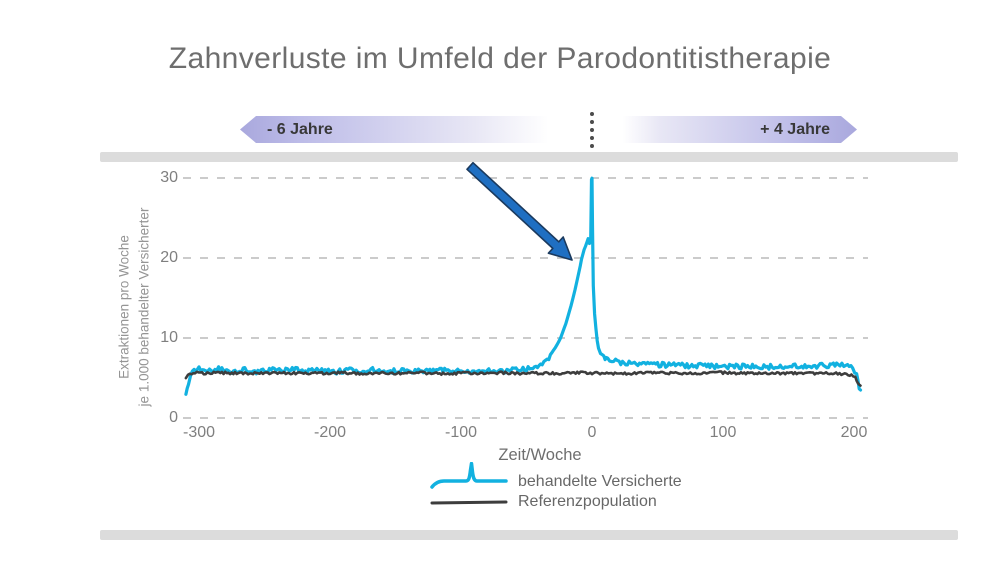  I want to click on timeline-ribbon: - 6 Jahre + 4 Jahre, so click(548, 129).